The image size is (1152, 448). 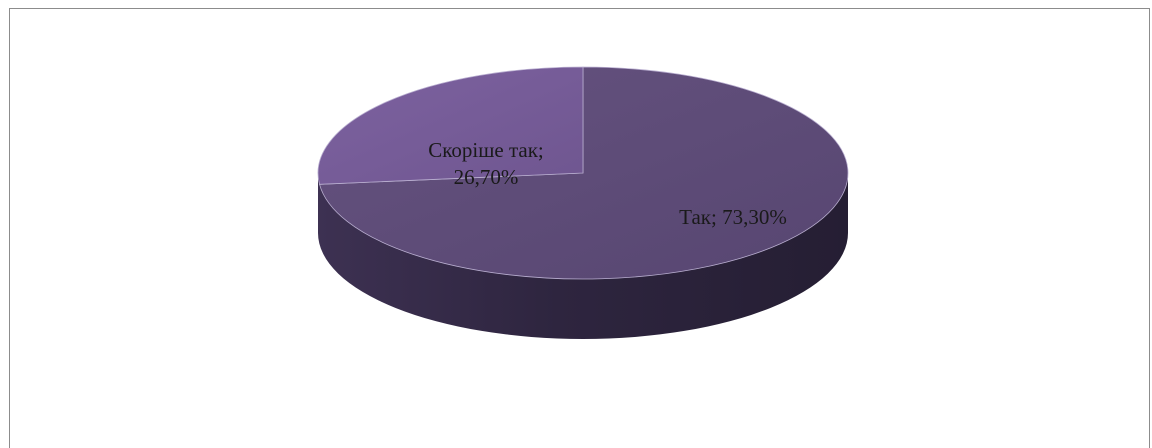 I want to click on data-label-tak: Так; 73,30%, so click(x=733, y=217).